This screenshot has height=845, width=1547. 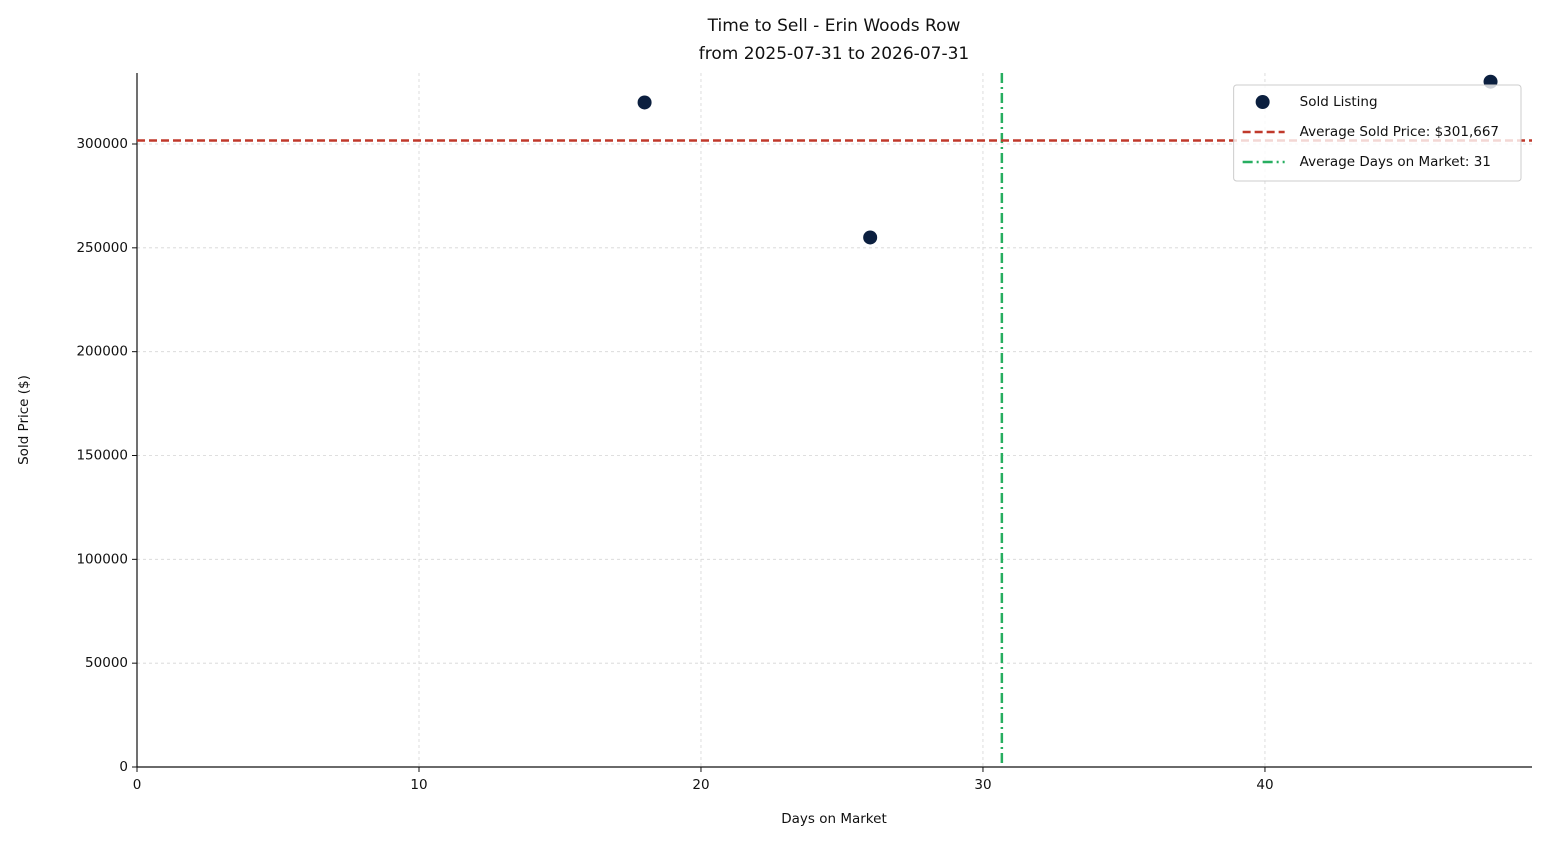 I want to click on x-axis-label: Days on Market, so click(x=834, y=819).